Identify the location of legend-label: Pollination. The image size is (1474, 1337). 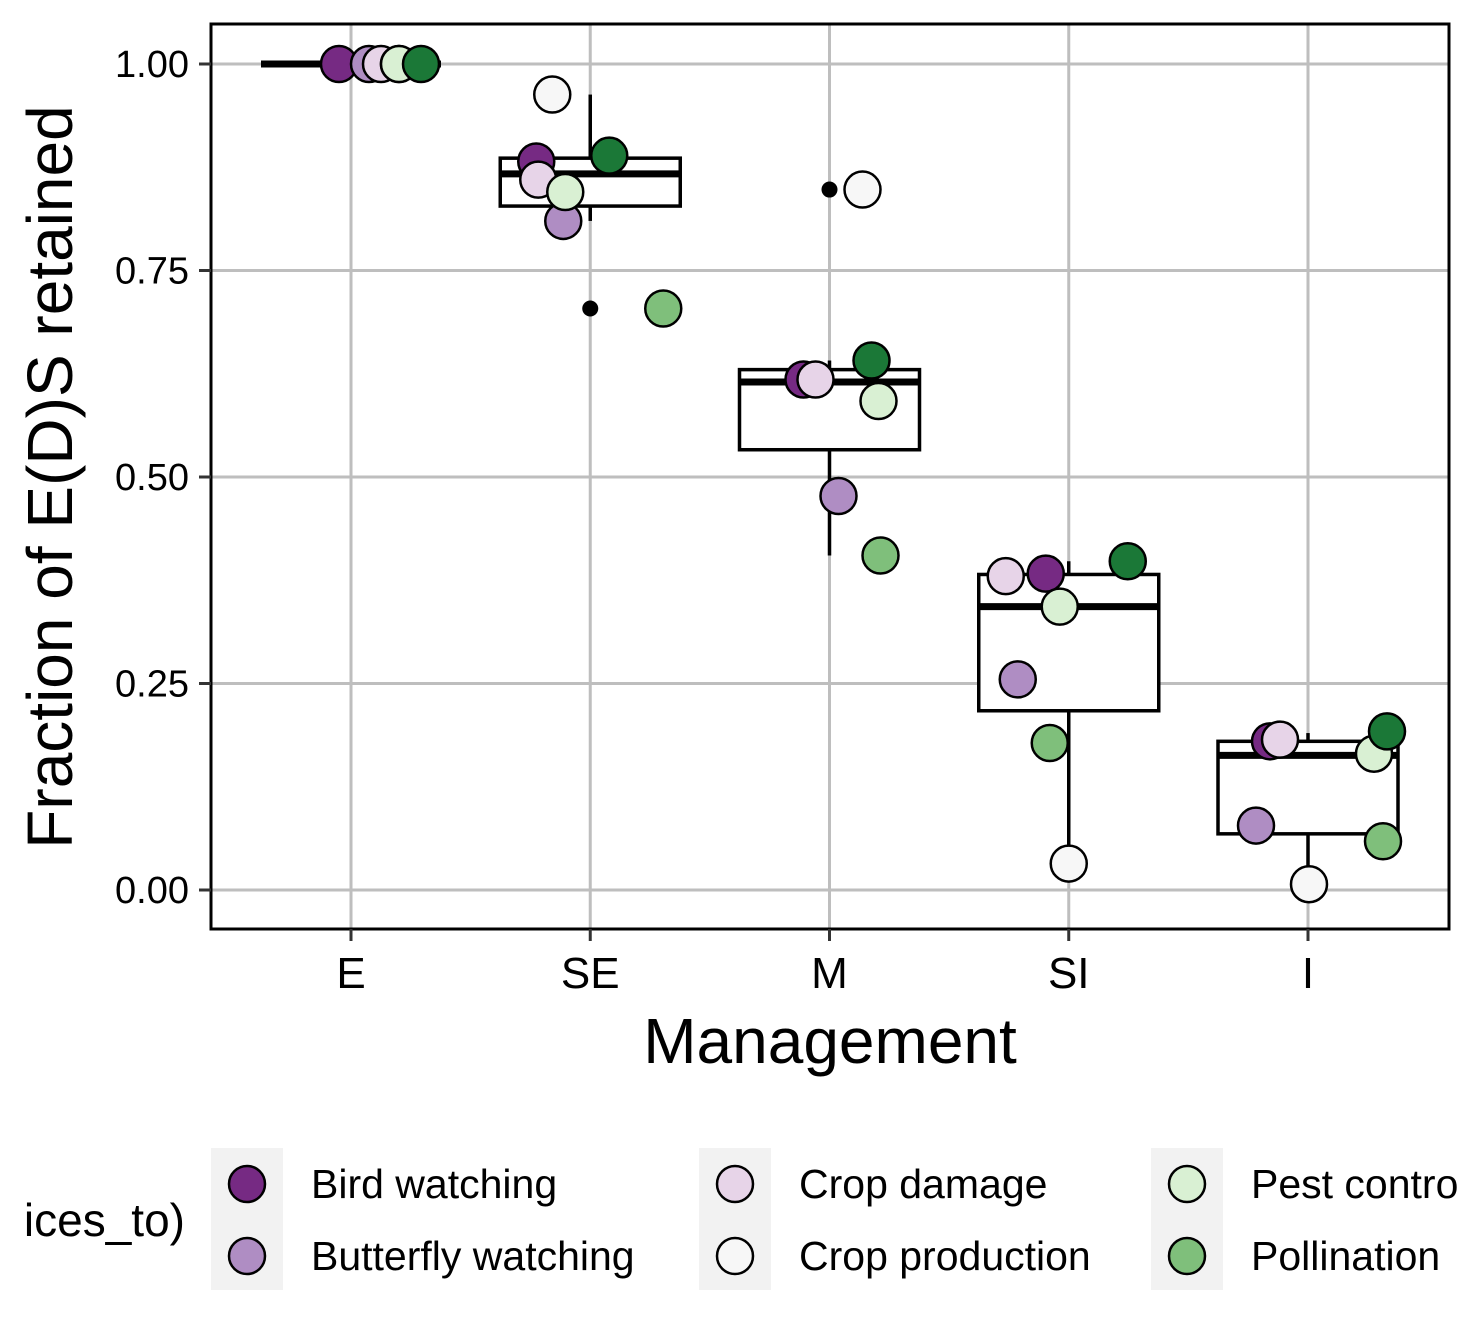
(1345, 1256).